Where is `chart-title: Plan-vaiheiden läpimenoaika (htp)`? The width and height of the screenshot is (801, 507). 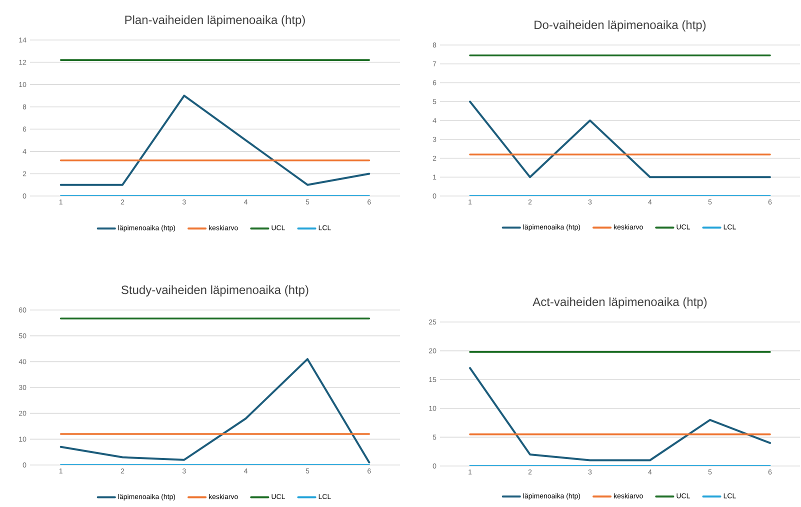 chart-title: Plan-vaiheiden läpimenoaika (htp) is located at coordinates (215, 20).